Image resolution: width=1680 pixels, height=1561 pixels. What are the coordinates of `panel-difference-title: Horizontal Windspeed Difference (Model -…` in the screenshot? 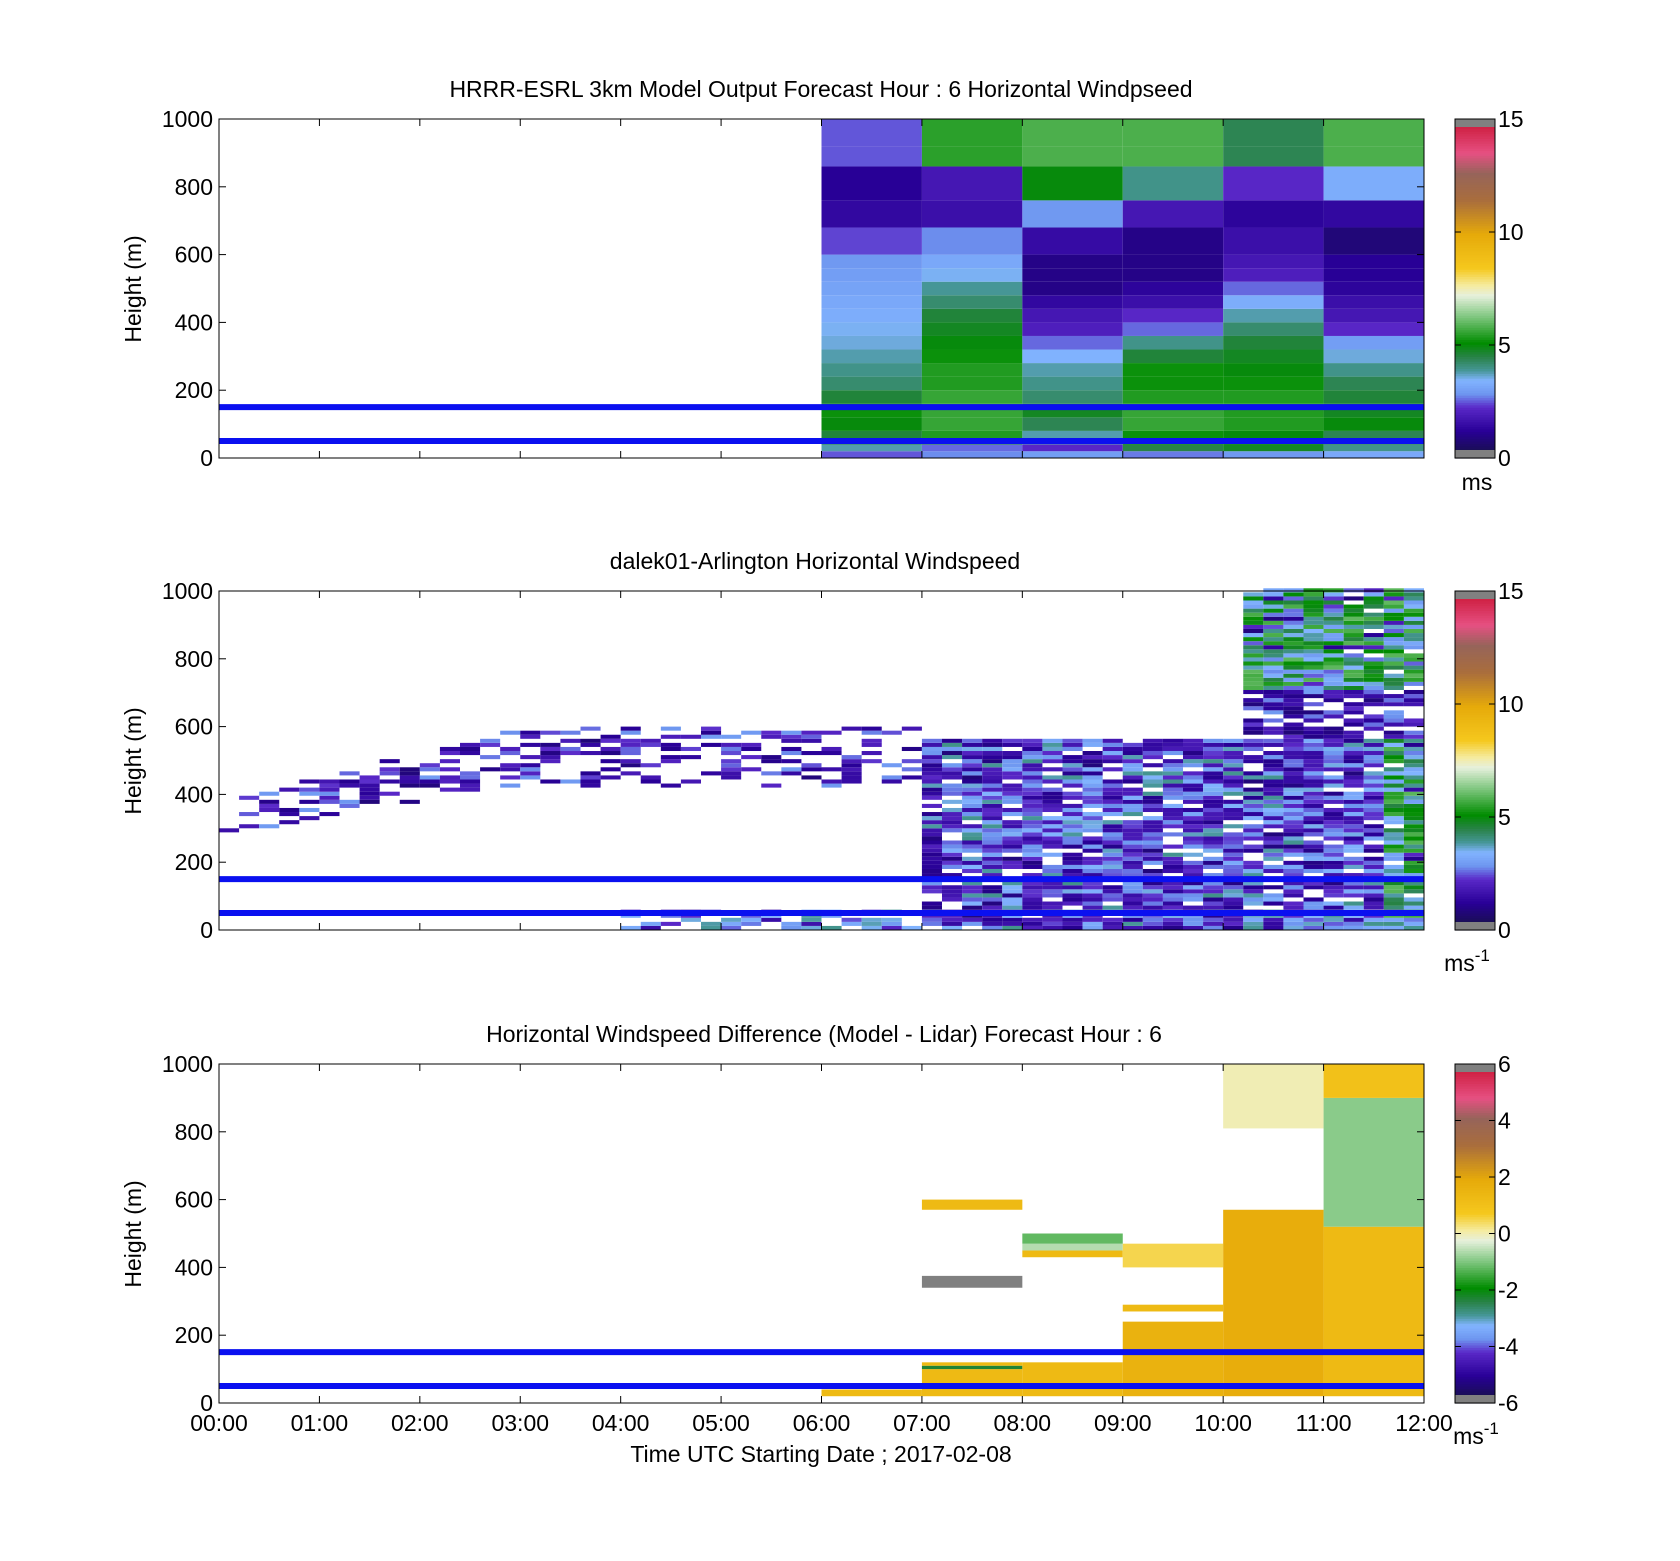 It's located at (824, 1034).